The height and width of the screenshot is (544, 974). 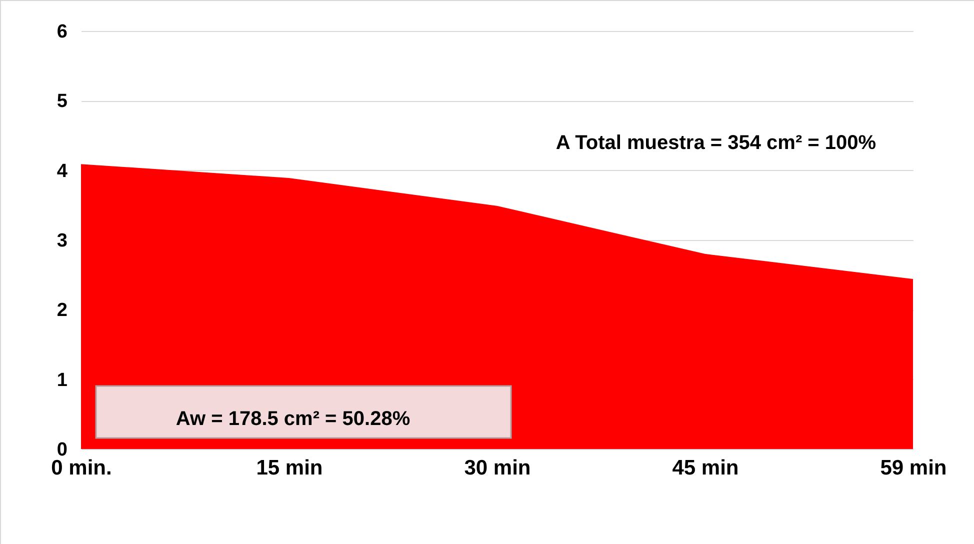 I want to click on y-tick-label: 3, so click(x=62, y=241).